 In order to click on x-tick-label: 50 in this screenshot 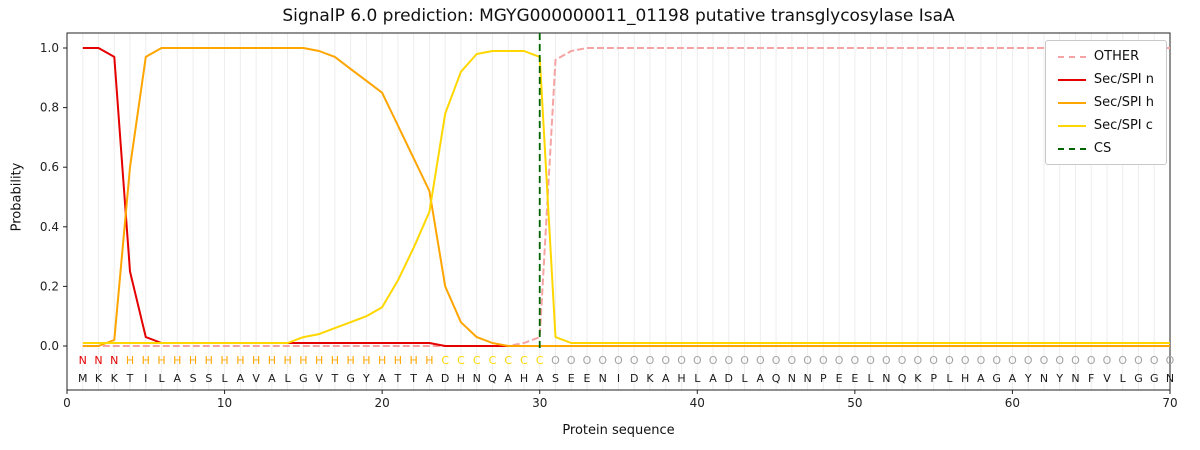, I will do `click(854, 403)`.